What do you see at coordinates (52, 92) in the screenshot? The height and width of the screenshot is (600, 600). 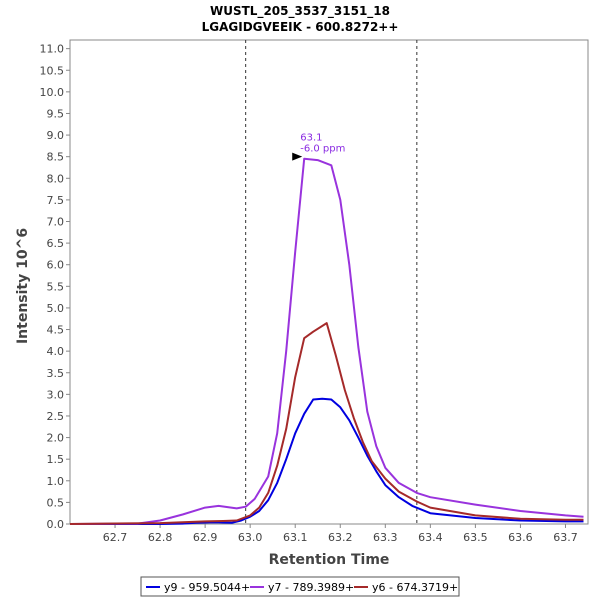 I see `y-tick-label: 10.0` at bounding box center [52, 92].